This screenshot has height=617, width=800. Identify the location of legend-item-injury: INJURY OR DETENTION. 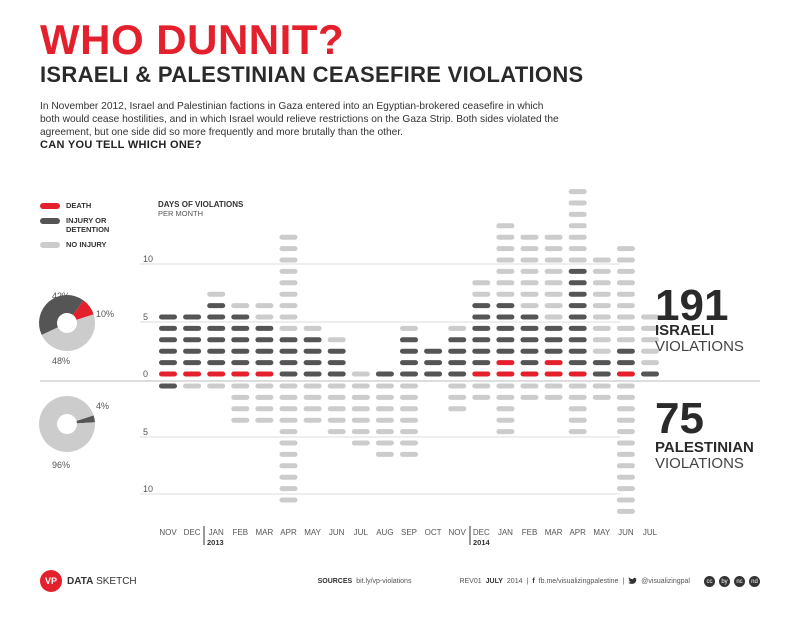
(83, 225).